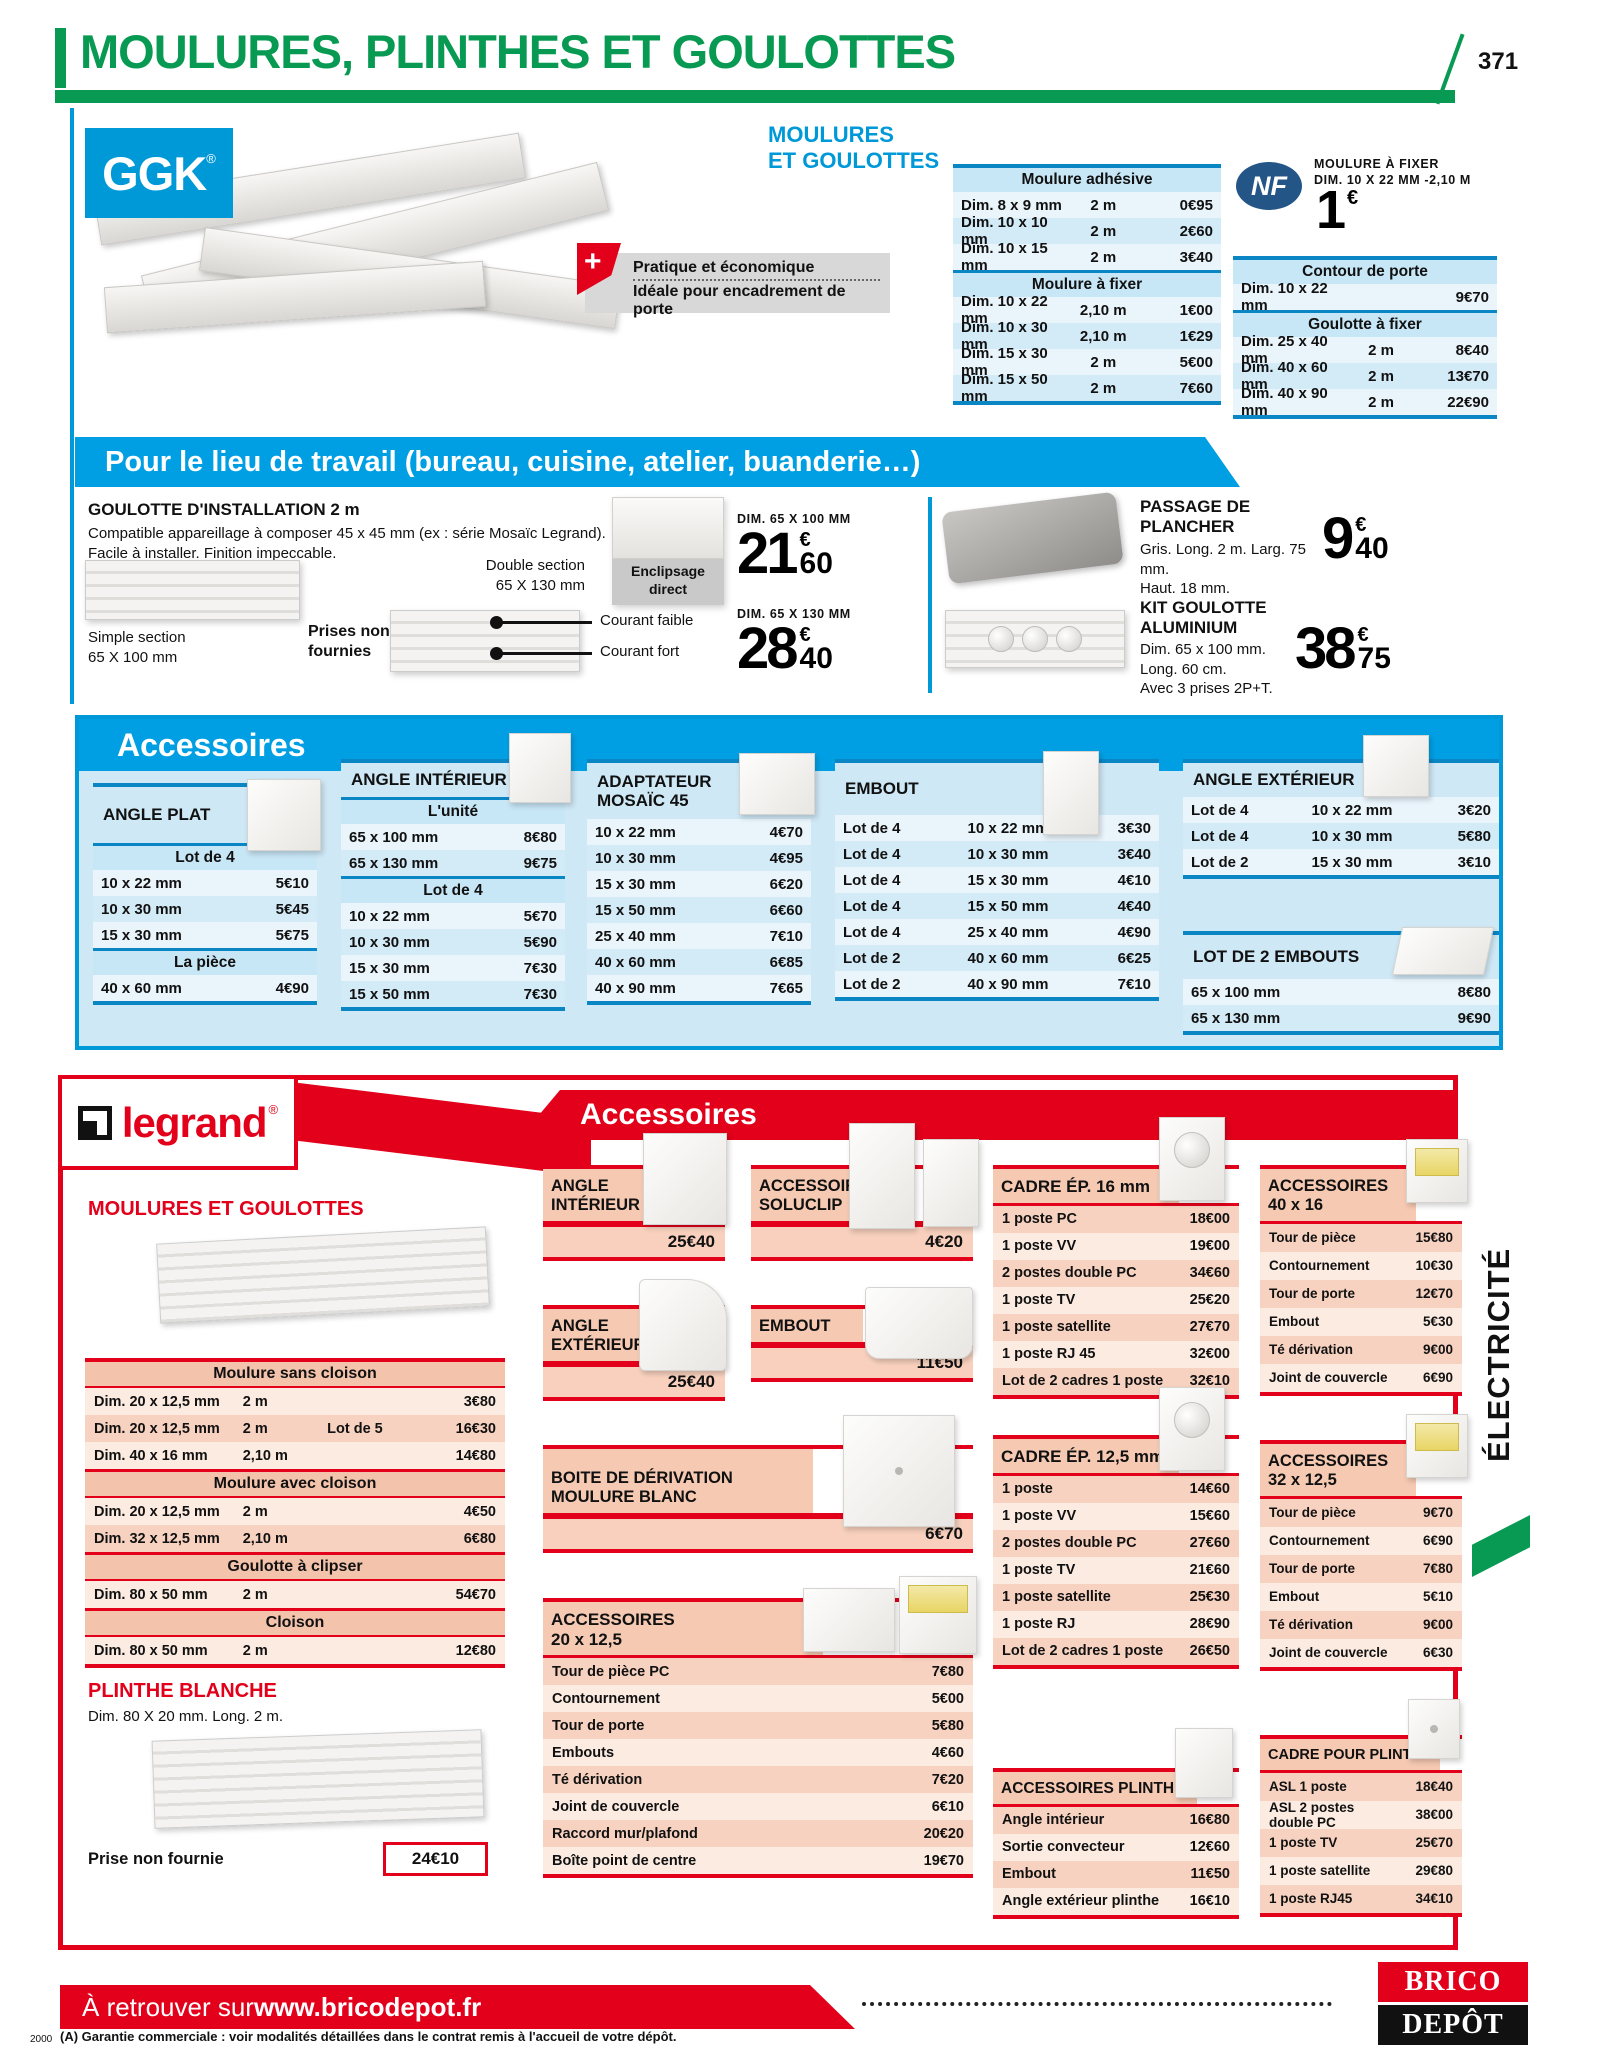 The width and height of the screenshot is (1620, 2048). What do you see at coordinates (1284, 297) in the screenshot?
I see `dim-cell: Dim. 10 x 22 mm` at bounding box center [1284, 297].